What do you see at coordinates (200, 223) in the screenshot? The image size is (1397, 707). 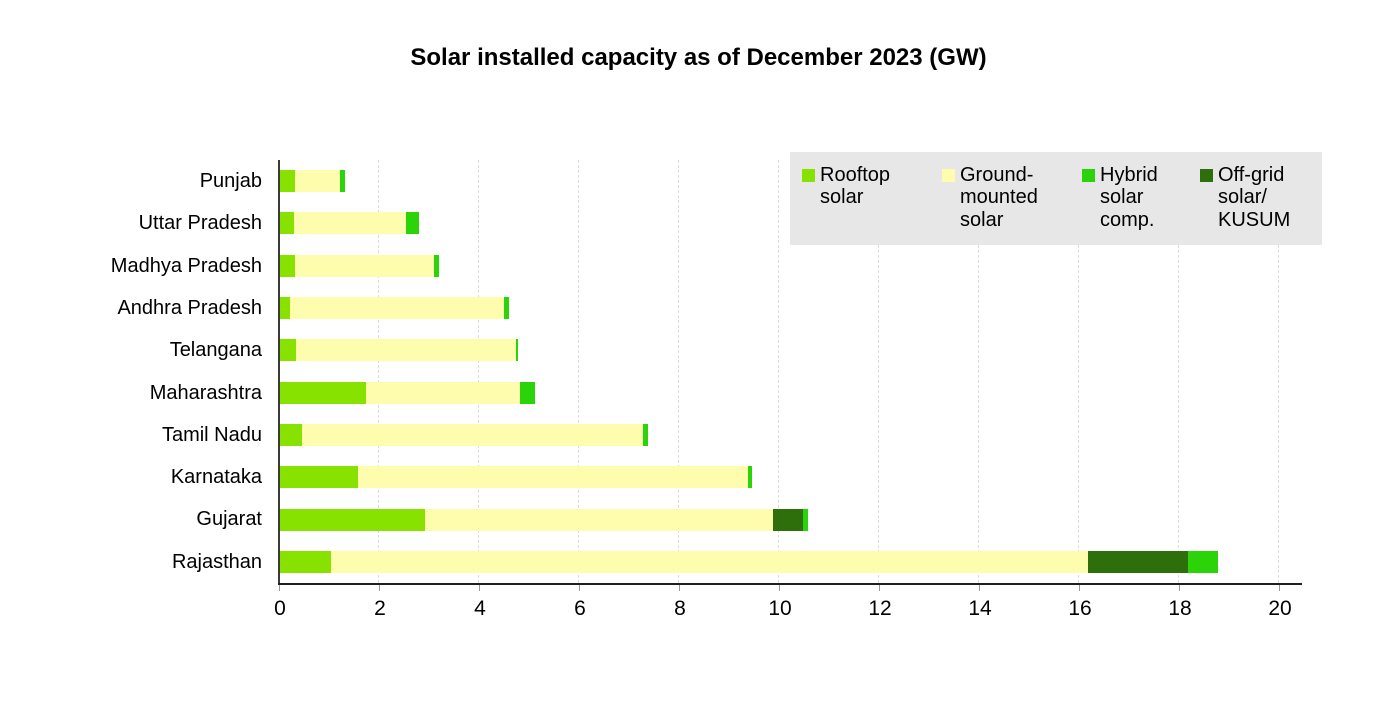 I see `y-axis-label: Uttar Pradesh` at bounding box center [200, 223].